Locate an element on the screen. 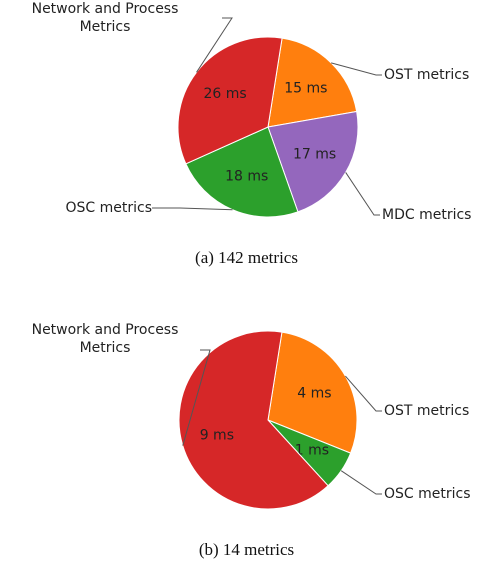 The width and height of the screenshot is (493, 571). slice-value-label: 15 ms is located at coordinates (305, 89).